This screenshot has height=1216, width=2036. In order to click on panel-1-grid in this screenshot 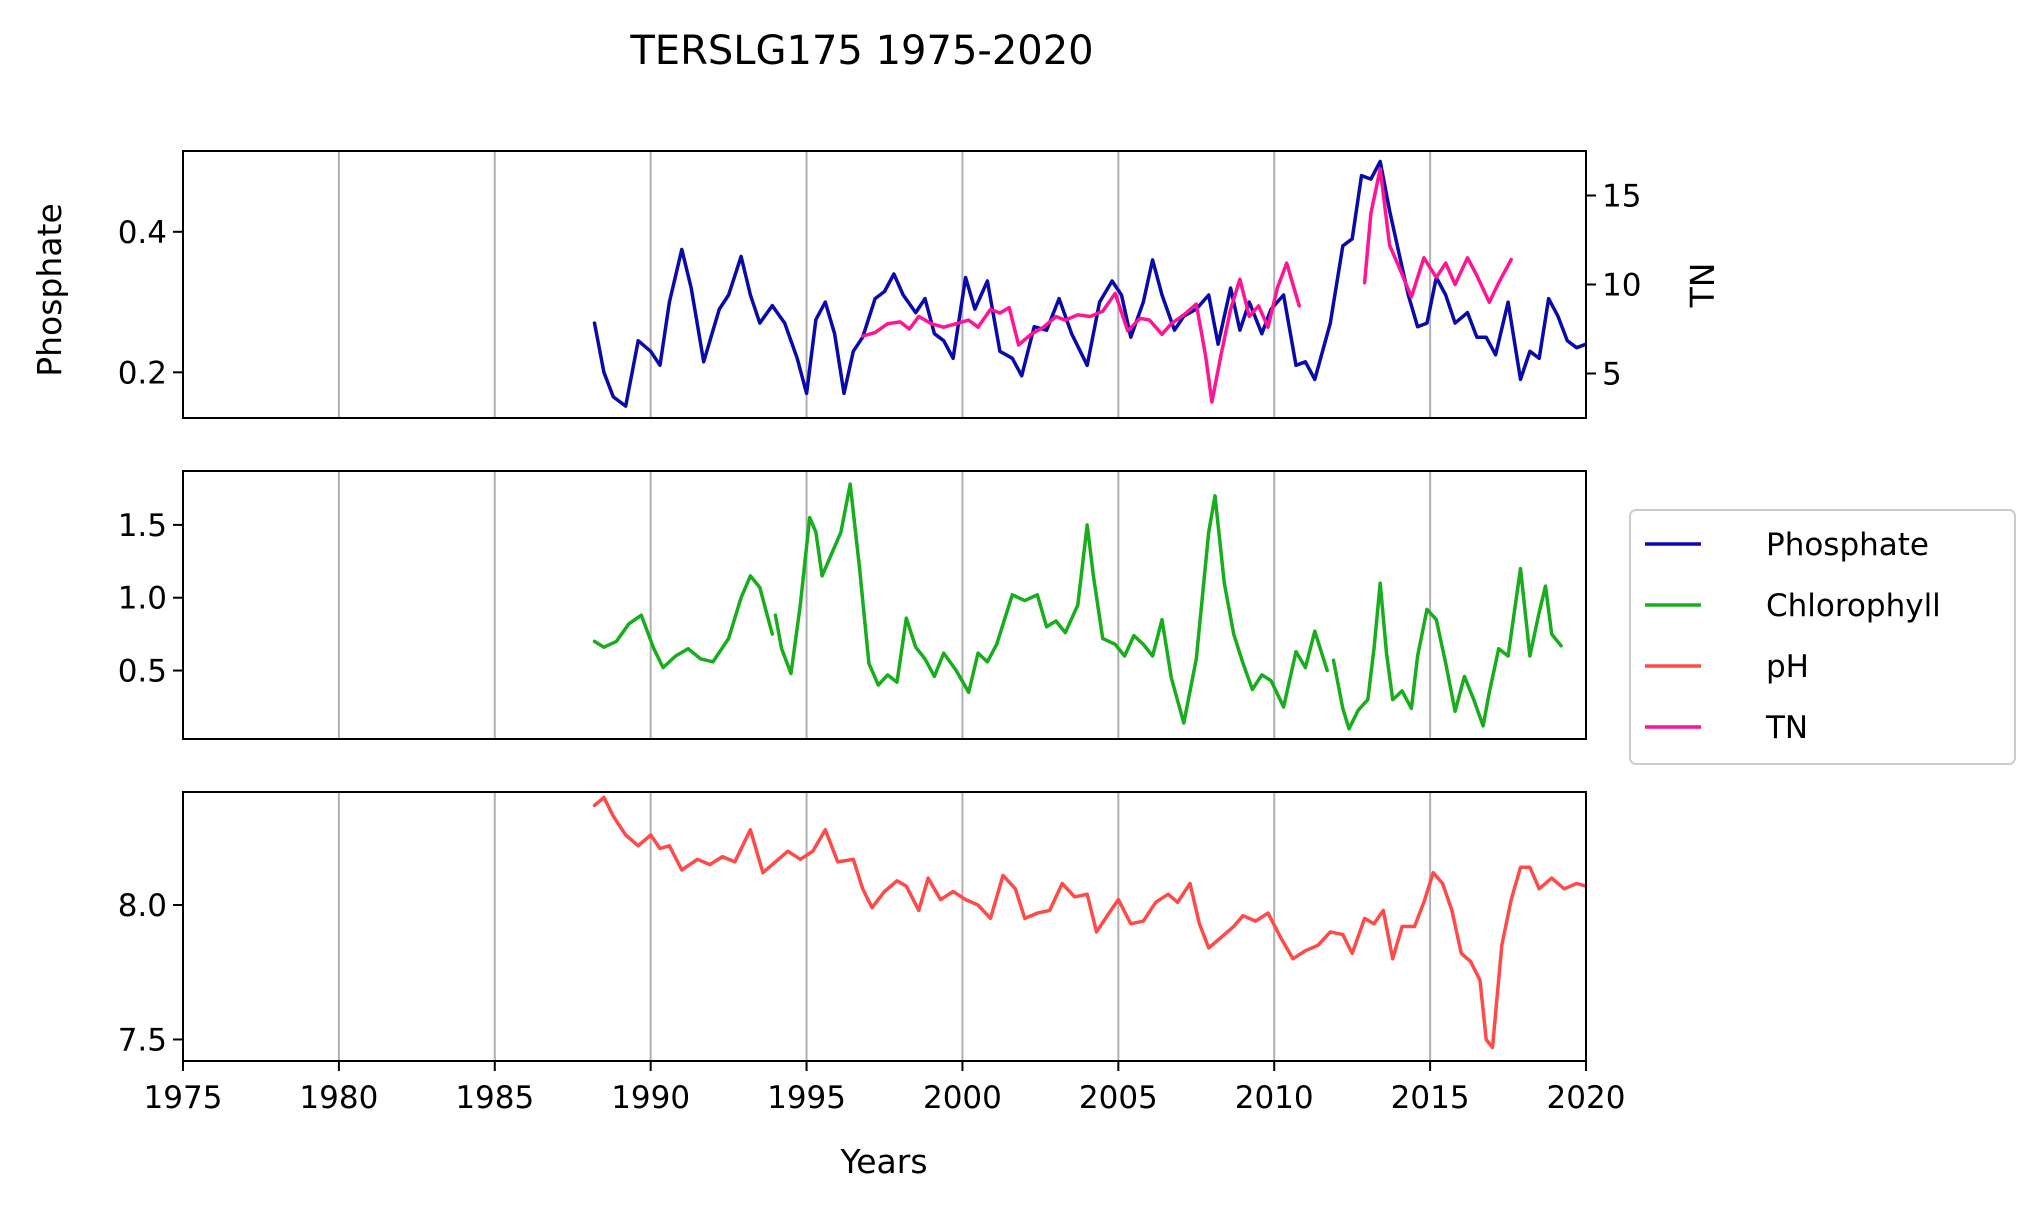, I will do `click(884, 284)`.